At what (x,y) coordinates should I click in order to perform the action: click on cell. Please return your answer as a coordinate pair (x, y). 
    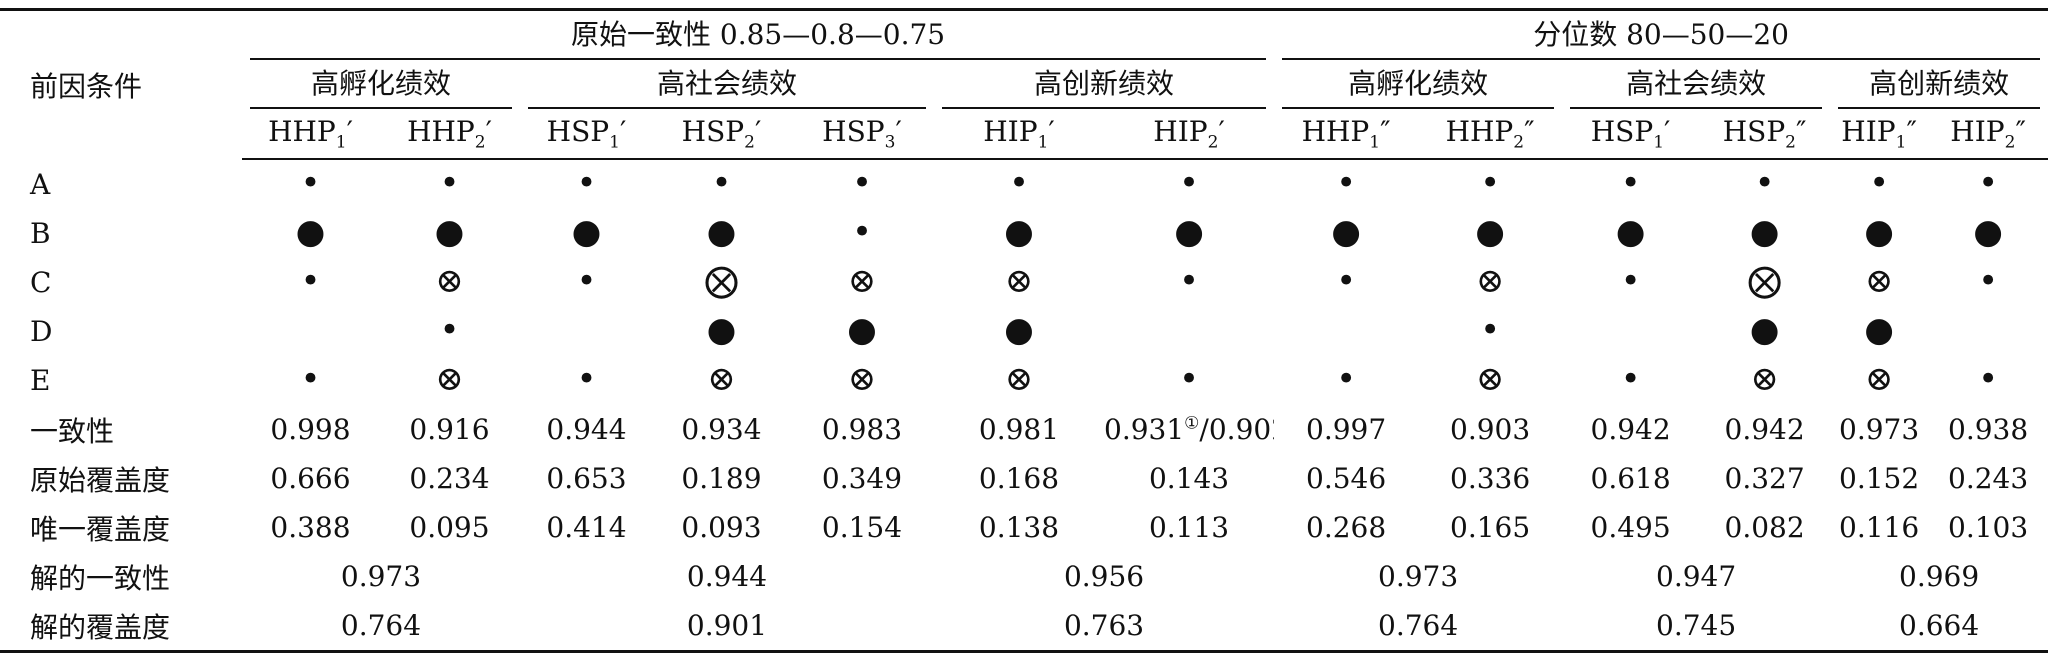
    Looking at the image, I should click on (1988, 331).